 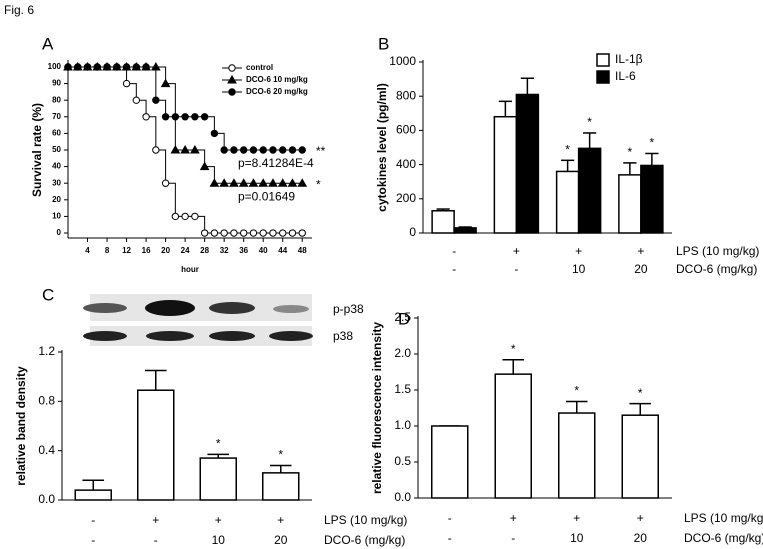 I want to click on x-tick-label: 20, so click(x=165, y=250).